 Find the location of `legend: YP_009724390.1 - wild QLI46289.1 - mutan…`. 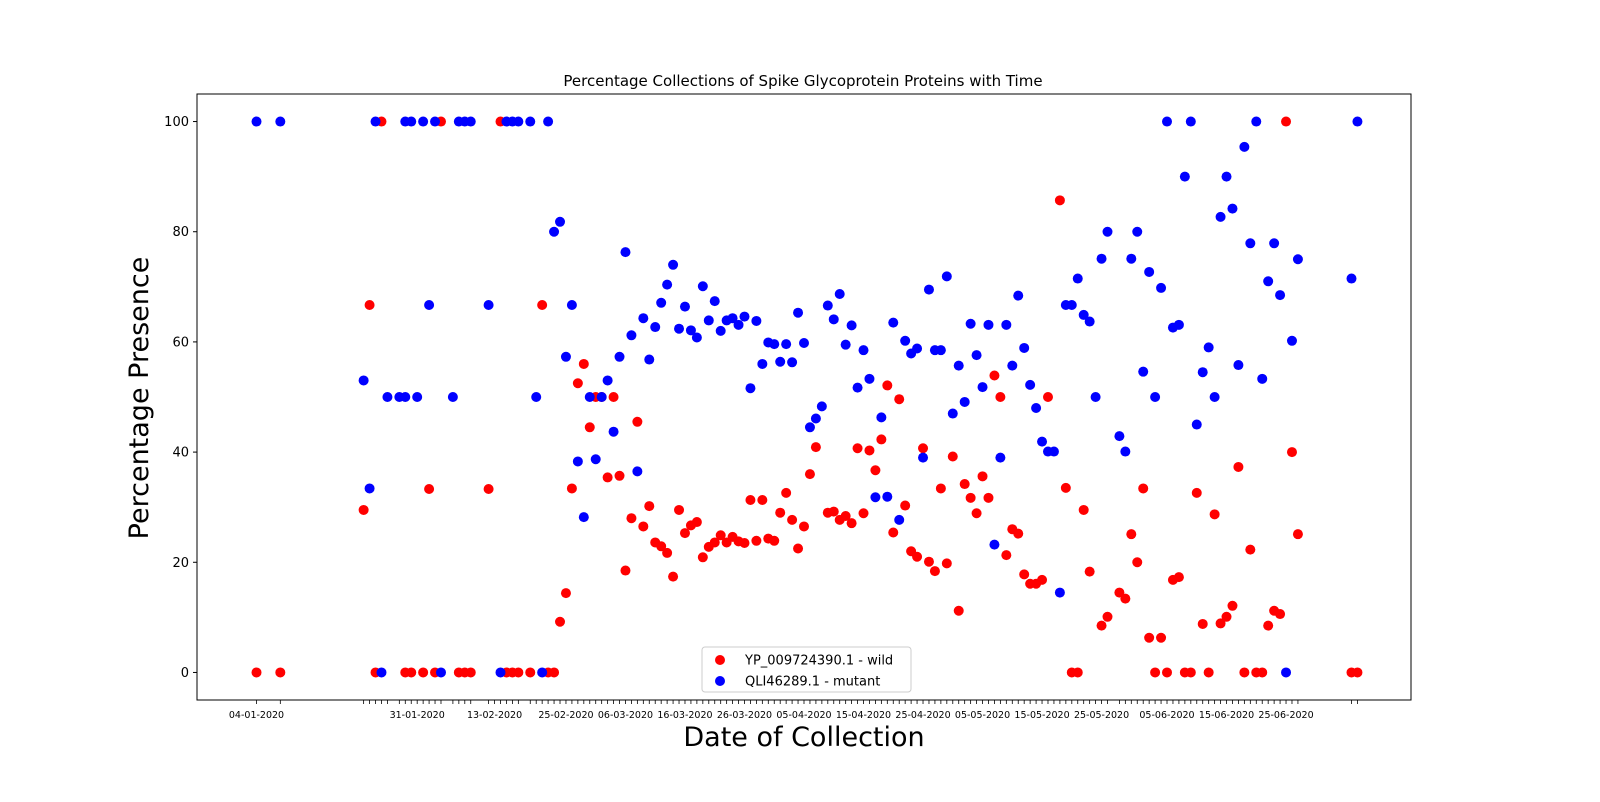

legend: YP_009724390.1 - wild QLI46289.1 - mutan… is located at coordinates (806, 669).